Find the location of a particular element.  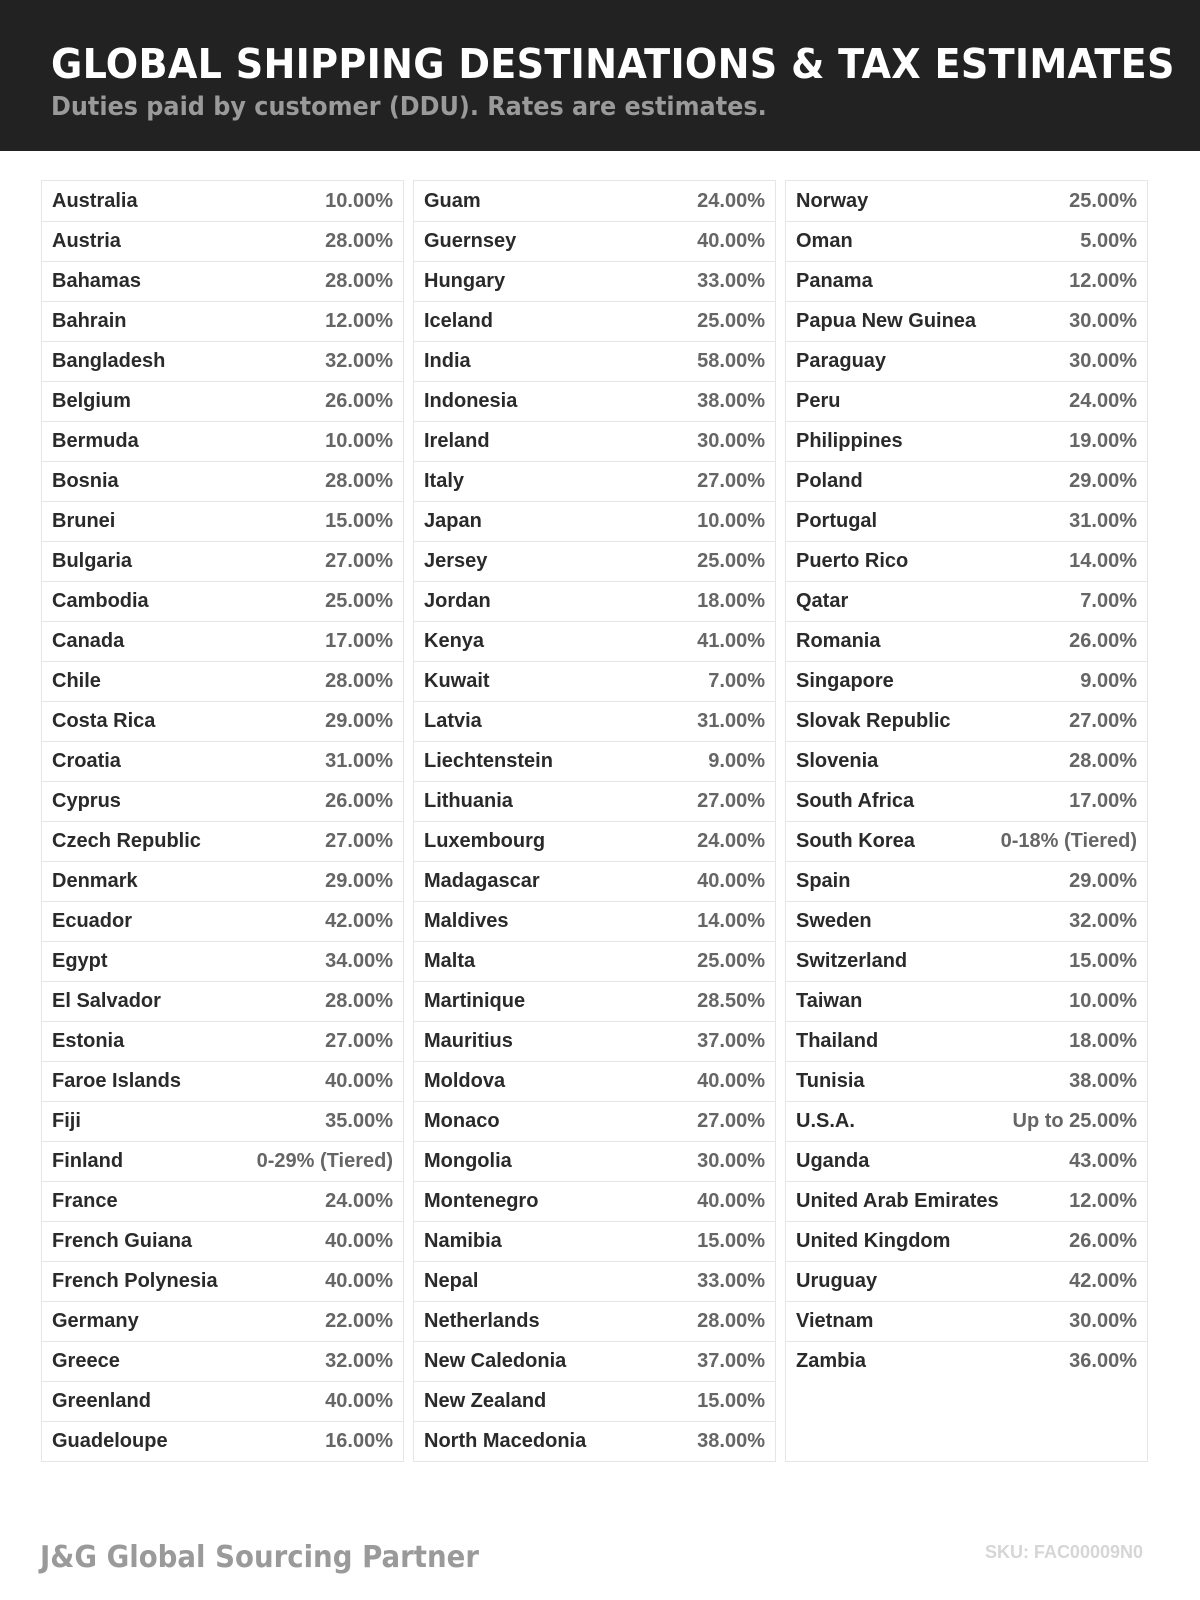

tax-rate: 32.00% is located at coordinates (1103, 921).